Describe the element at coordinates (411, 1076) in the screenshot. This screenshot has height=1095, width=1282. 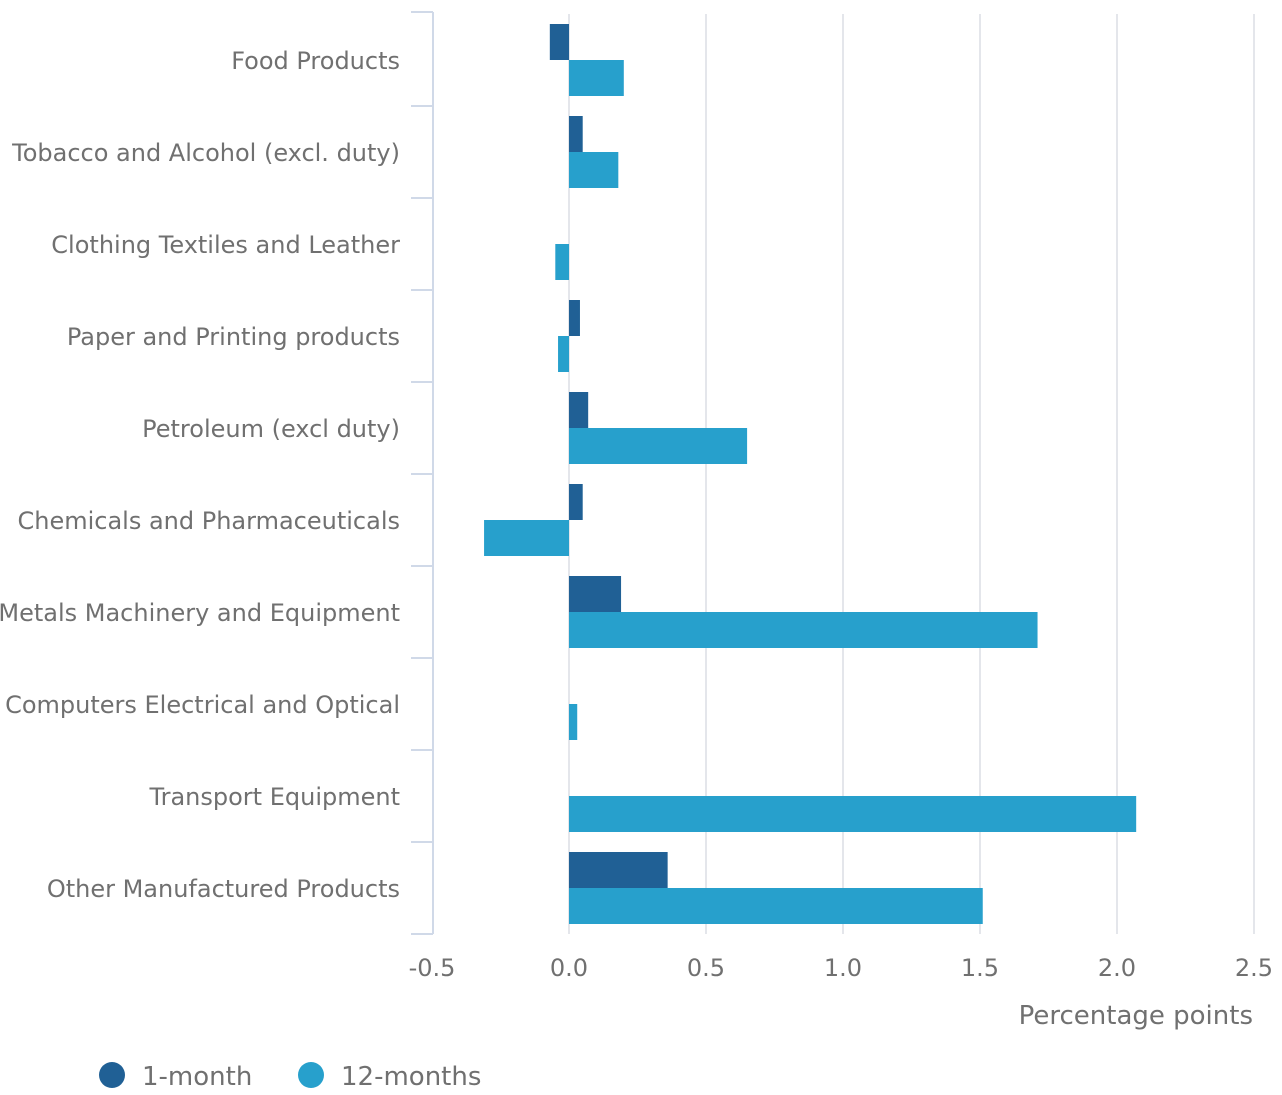
I see `legend-label: 12-months` at that location.